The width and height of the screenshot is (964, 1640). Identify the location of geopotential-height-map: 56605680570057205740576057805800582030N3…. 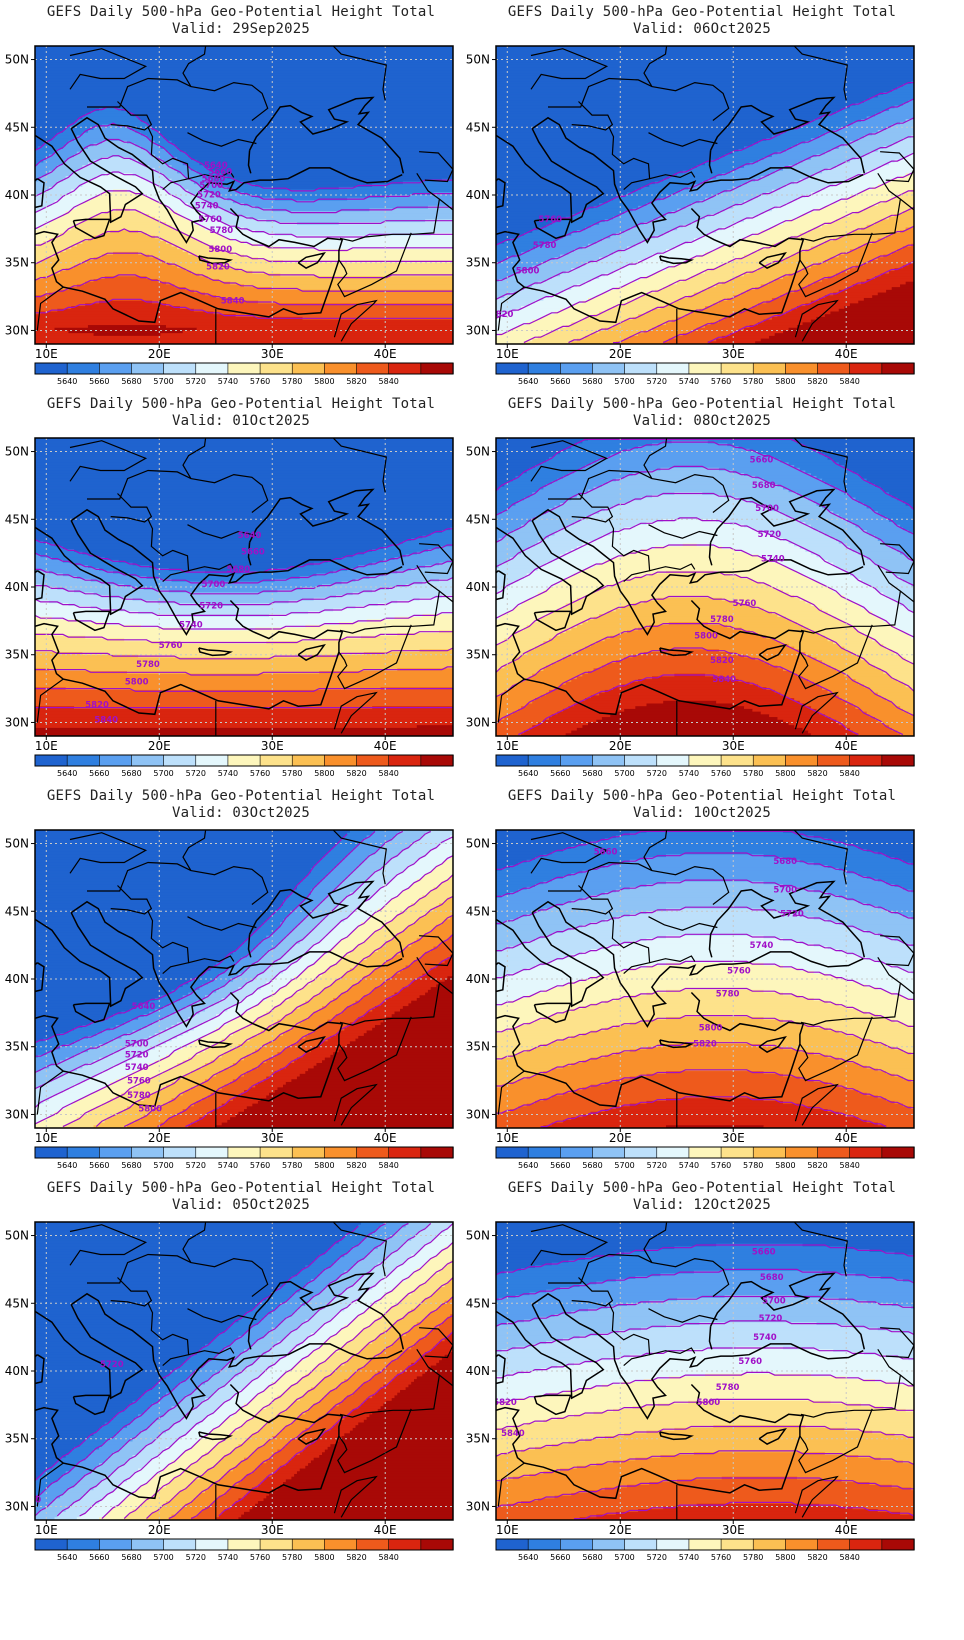
(690, 999).